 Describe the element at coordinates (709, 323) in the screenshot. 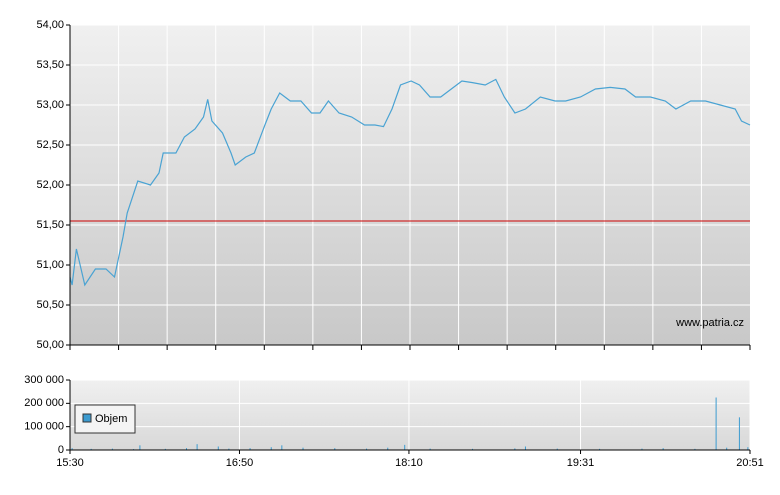

I see `watermark: www.patria.cz` at that location.